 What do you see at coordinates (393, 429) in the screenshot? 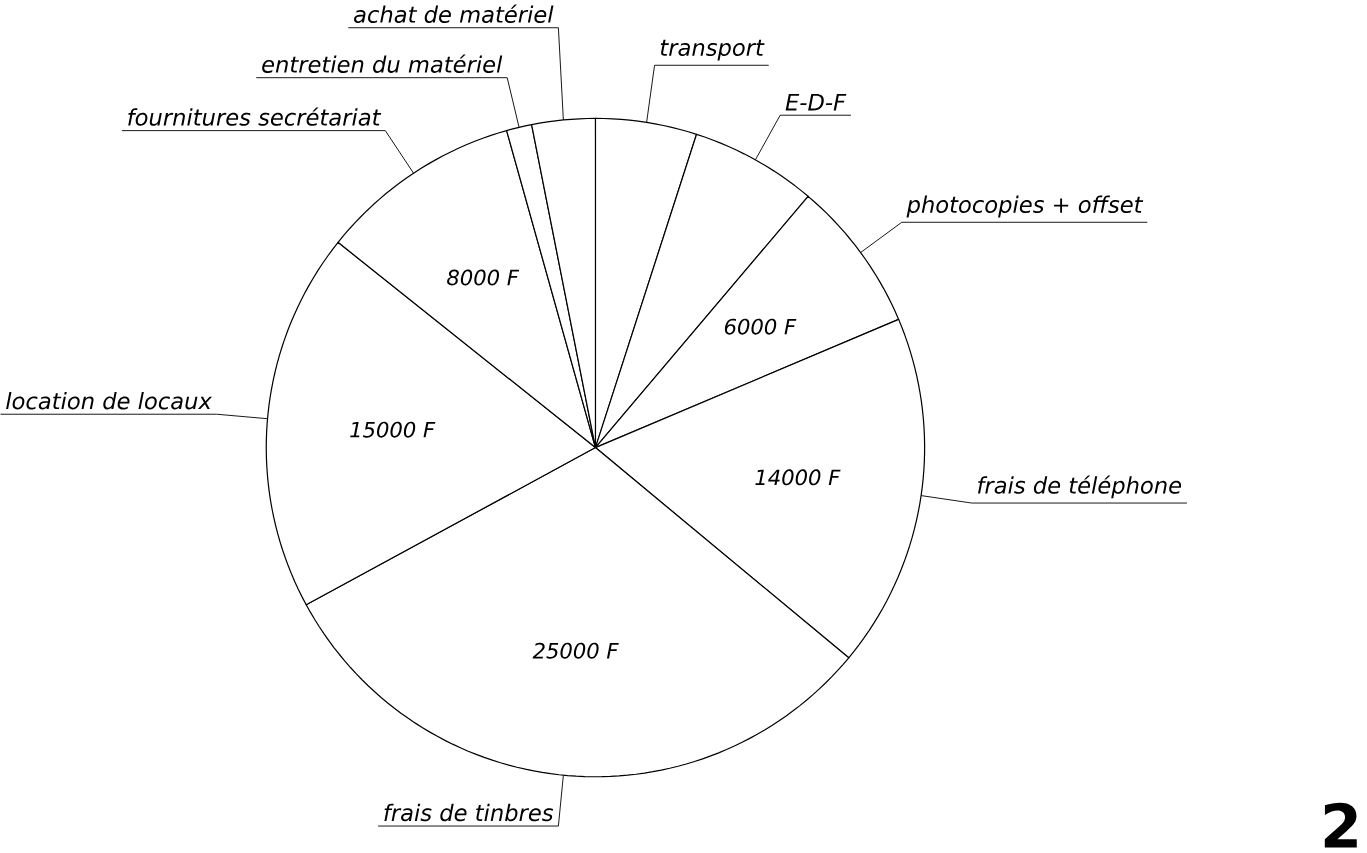
I see `data-label: 15000 F` at bounding box center [393, 429].